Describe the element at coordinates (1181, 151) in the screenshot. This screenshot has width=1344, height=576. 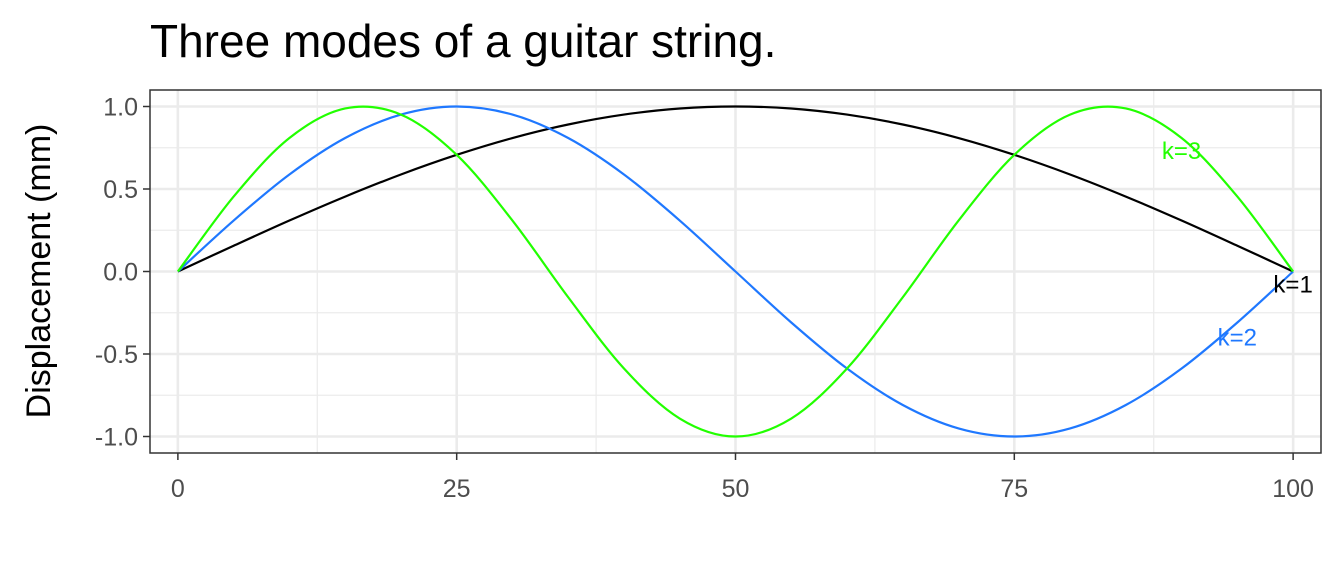
I see `series-label-k-3: k=3` at that location.